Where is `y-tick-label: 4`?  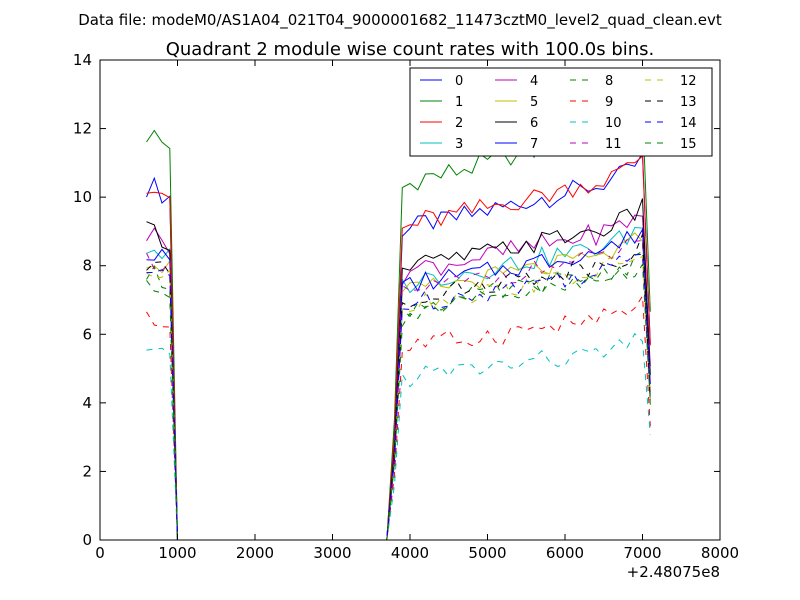
y-tick-label: 4 is located at coordinates (87, 403).